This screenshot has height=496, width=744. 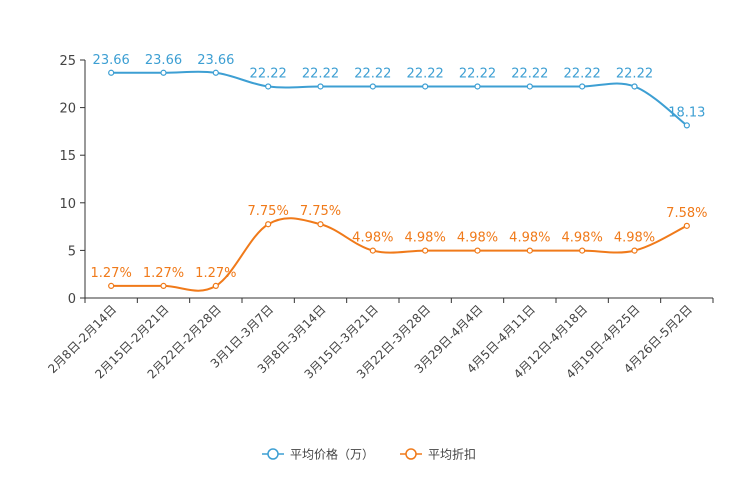 What do you see at coordinates (72, 299) in the screenshot?
I see `y-tick-label: 0` at bounding box center [72, 299].